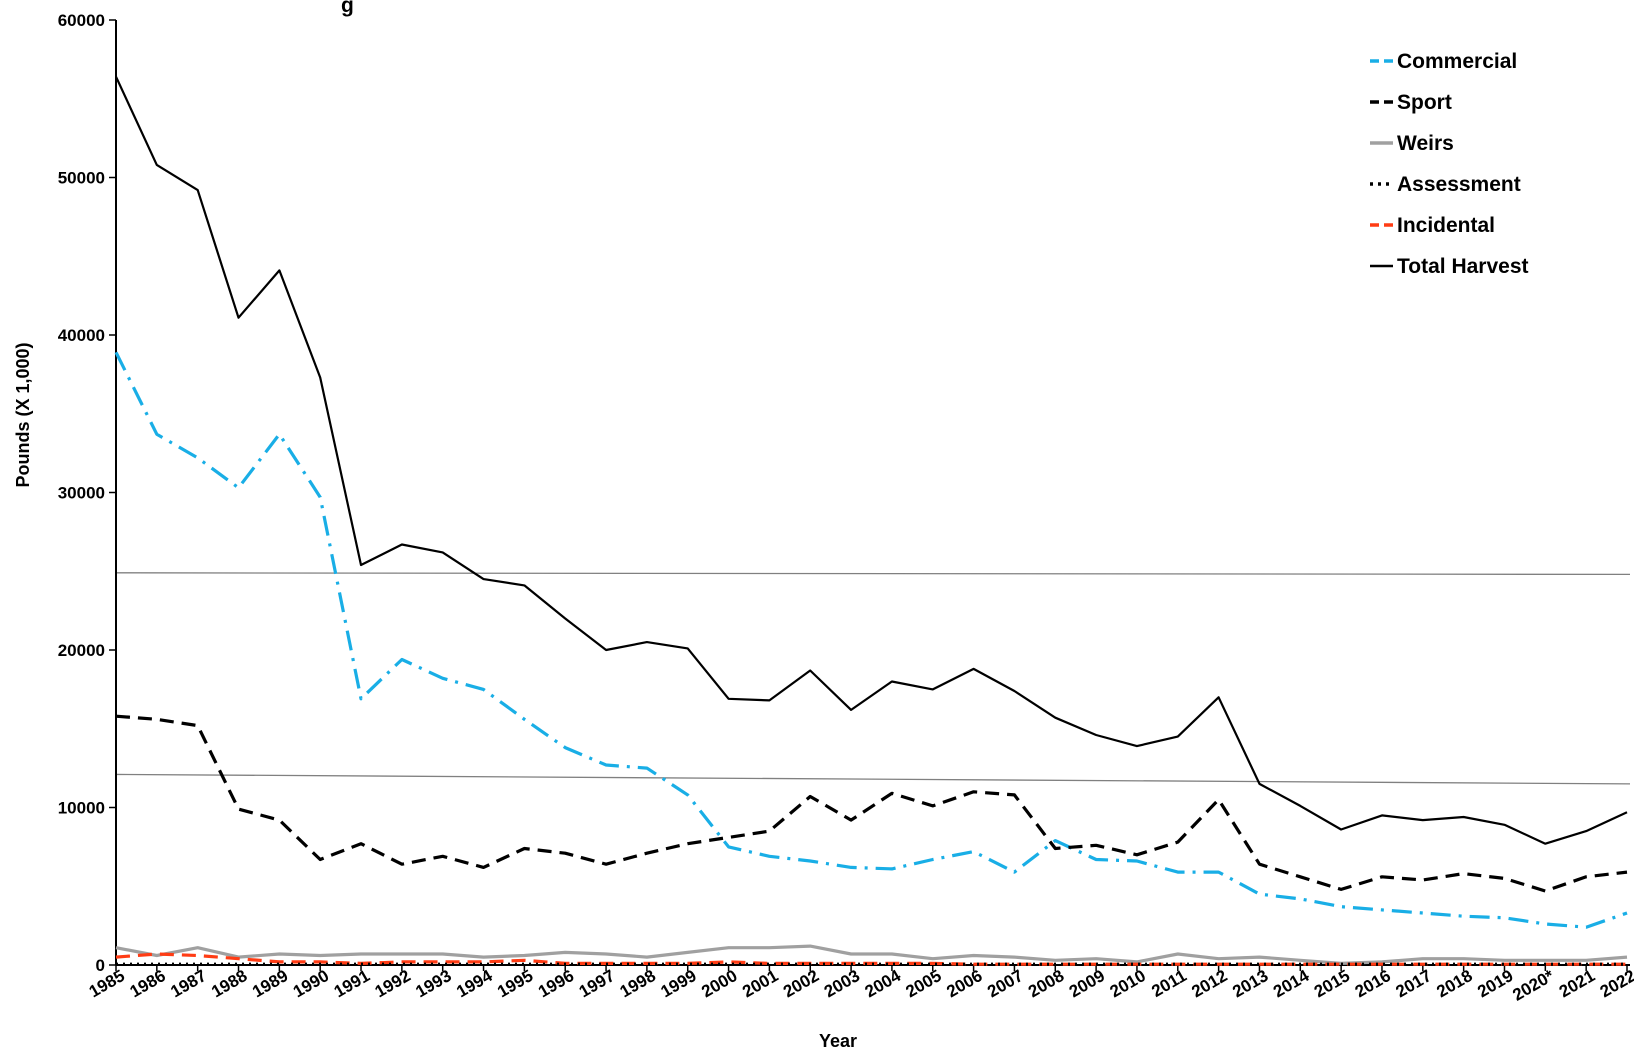  Describe the element at coordinates (393, 983) in the screenshot. I see `x-tick-label: 1992` at that location.